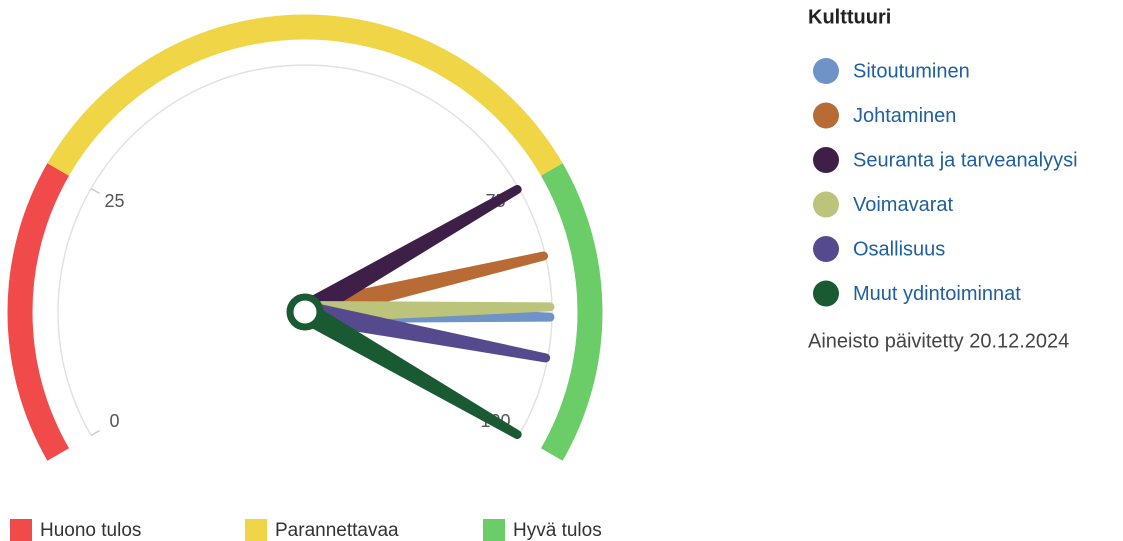 This screenshot has width=1123, height=541. I want to click on tick-label: 25, so click(114, 201).